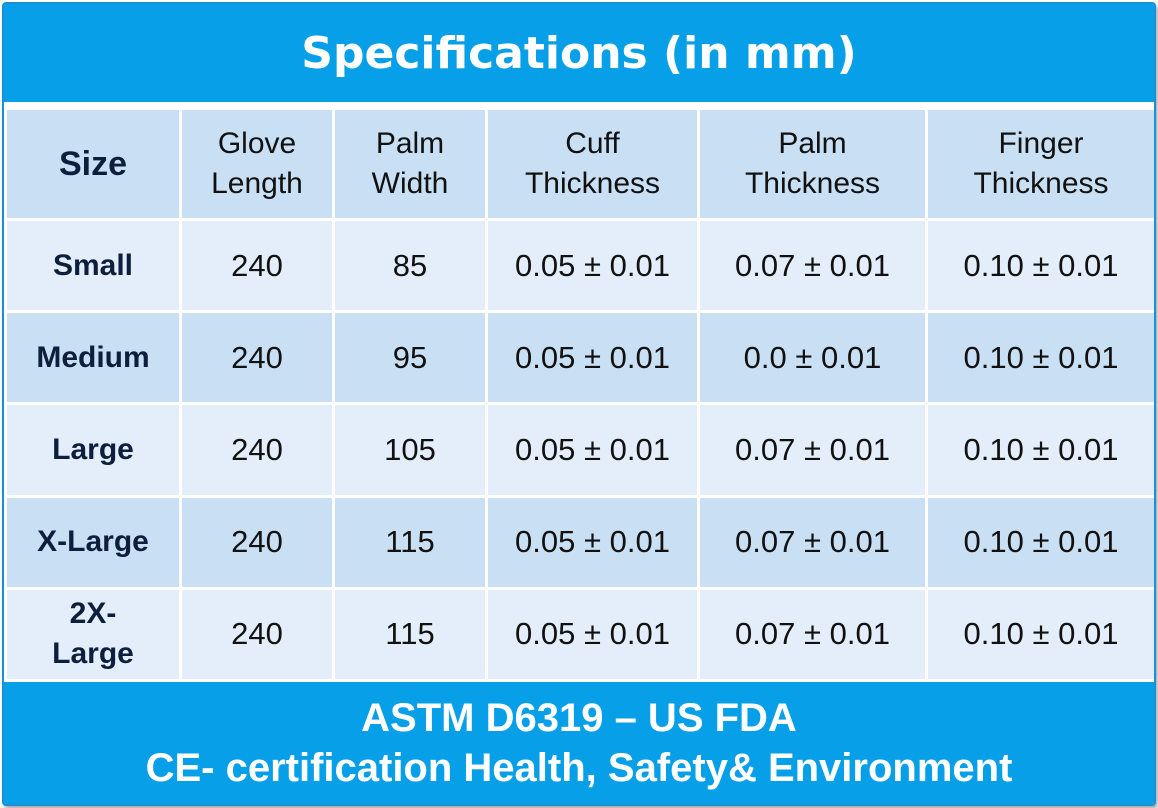 The height and width of the screenshot is (808, 1158). Describe the element at coordinates (812, 164) in the screenshot. I see `header-palm-thickness: Palm Thickness` at that location.